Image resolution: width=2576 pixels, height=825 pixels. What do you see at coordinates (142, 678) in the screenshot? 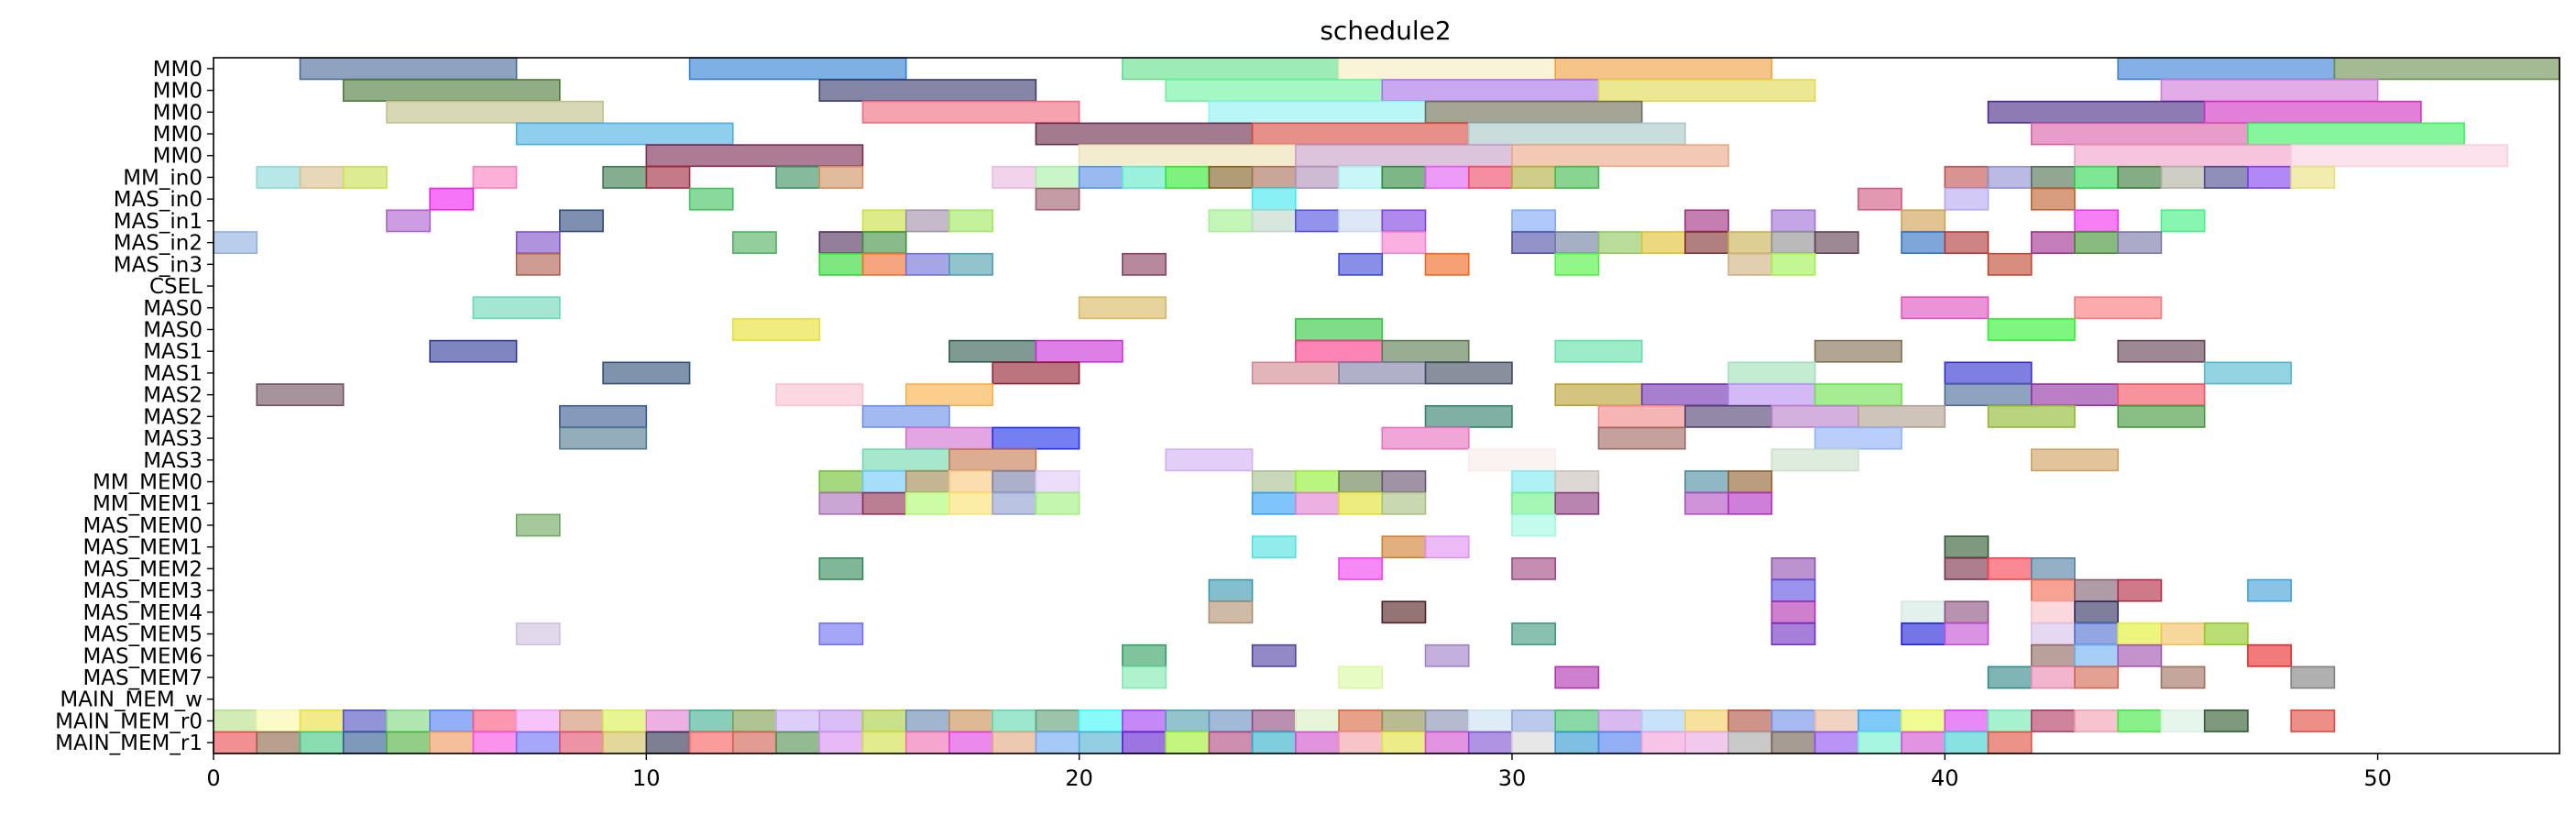
I see `row-label: MAS_MEM7` at bounding box center [142, 678].